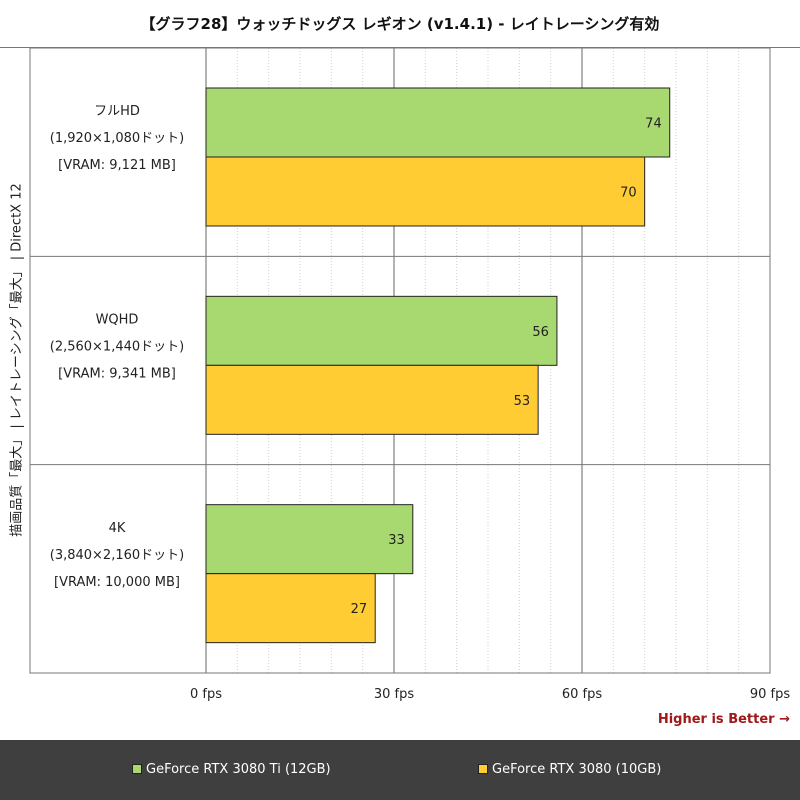 Image resolution: width=800 pixels, height=800 pixels. What do you see at coordinates (206, 694) in the screenshot?
I see `x-tick-label: 0 fps` at bounding box center [206, 694].